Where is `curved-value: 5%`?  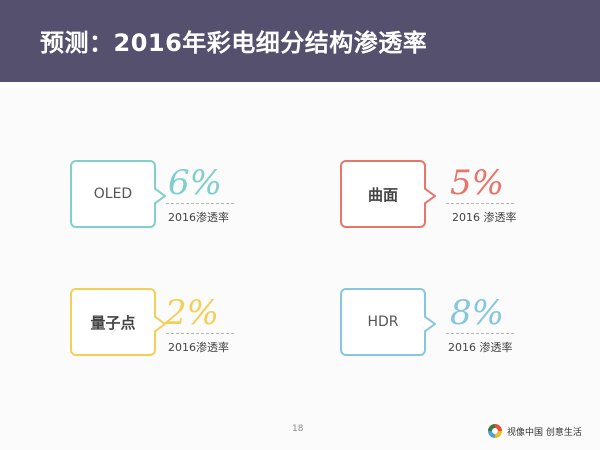 curved-value: 5% is located at coordinates (477, 183).